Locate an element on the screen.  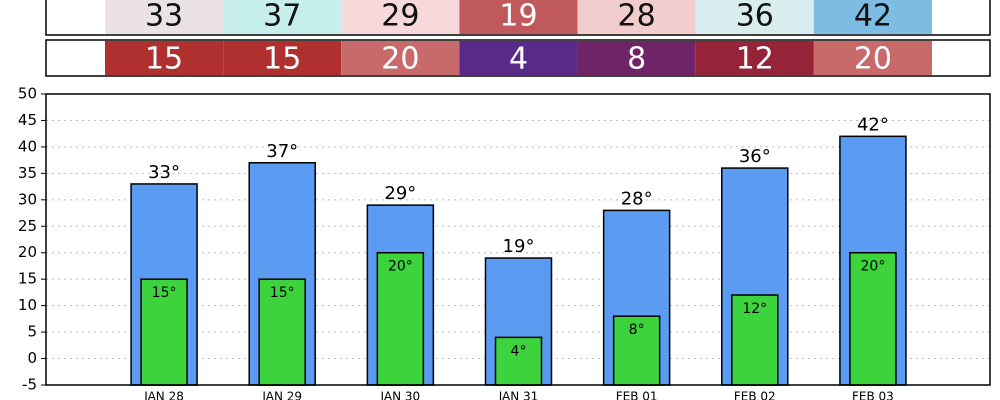
table-cell-value: 8 is located at coordinates (636, 59).